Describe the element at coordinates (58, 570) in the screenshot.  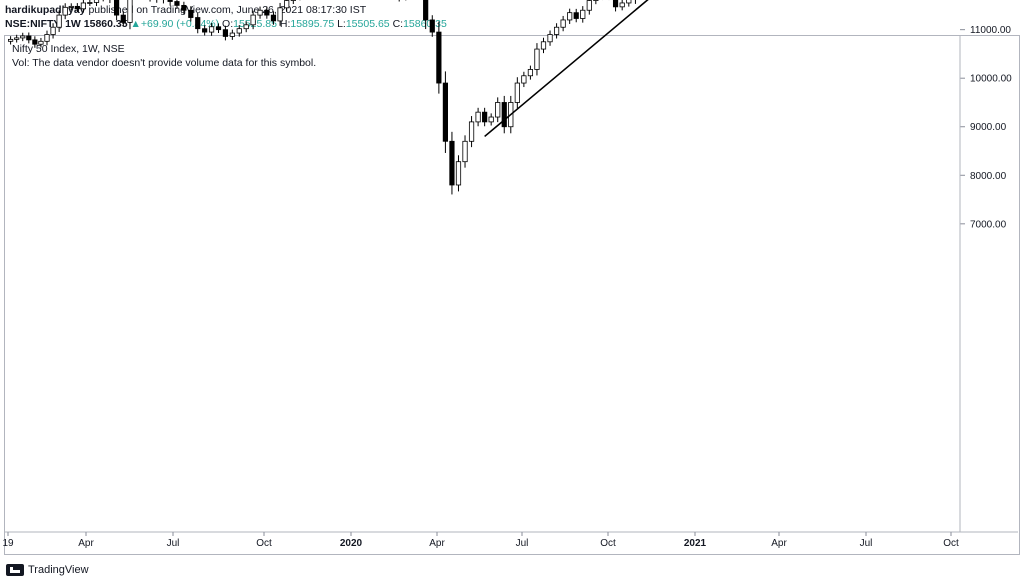
I see `footer-brand: TradingView` at that location.